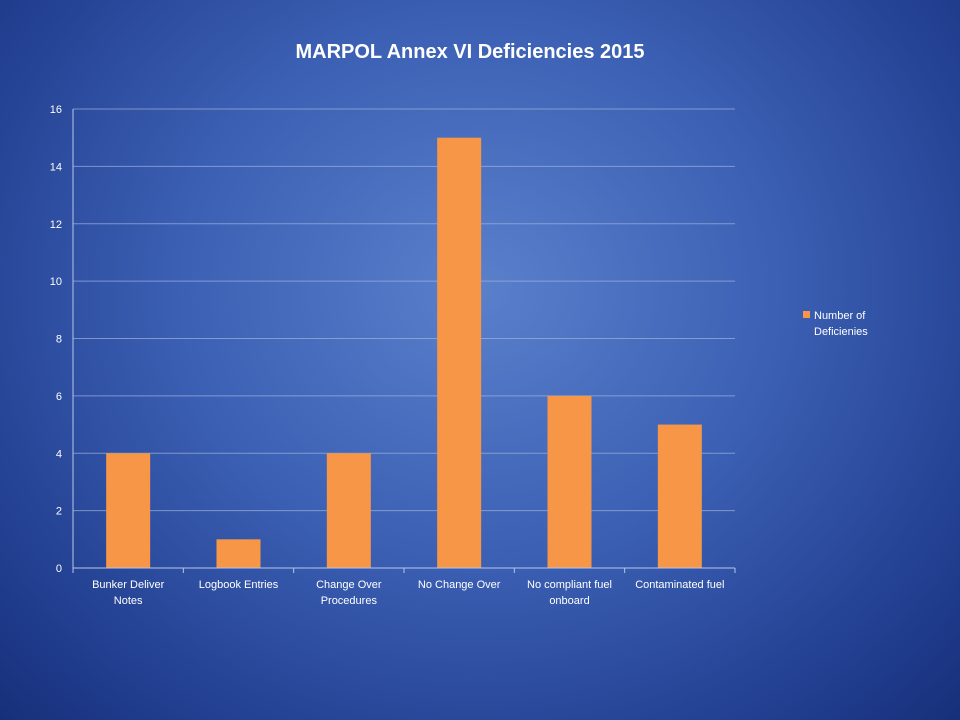  Describe the element at coordinates (841, 324) in the screenshot. I see `legend-label: Number of Deficienies` at that location.